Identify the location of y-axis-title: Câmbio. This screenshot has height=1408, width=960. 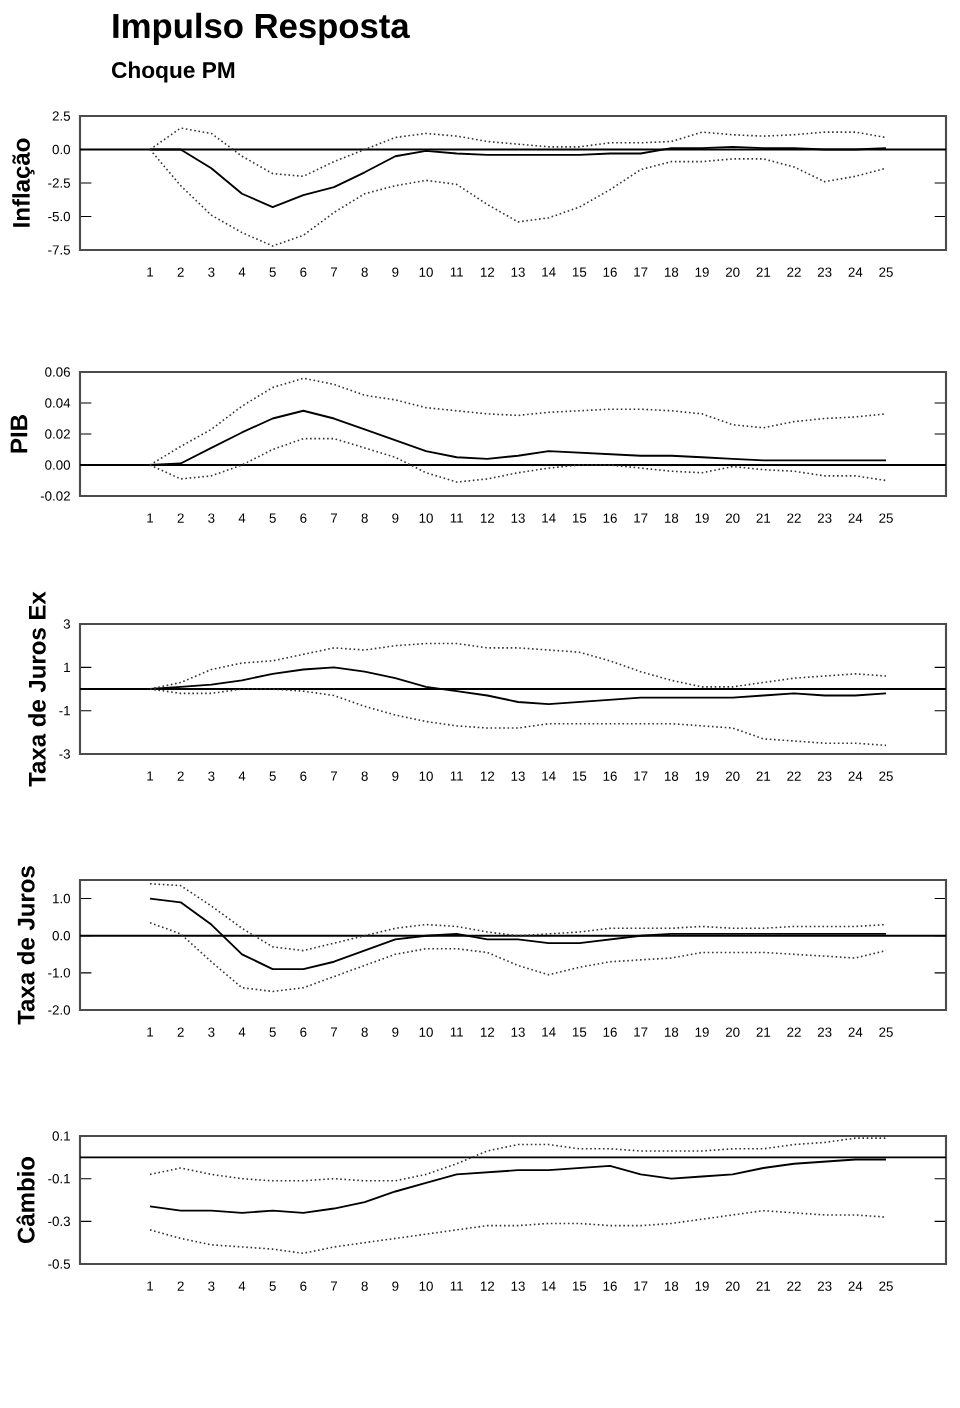
(25, 1200).